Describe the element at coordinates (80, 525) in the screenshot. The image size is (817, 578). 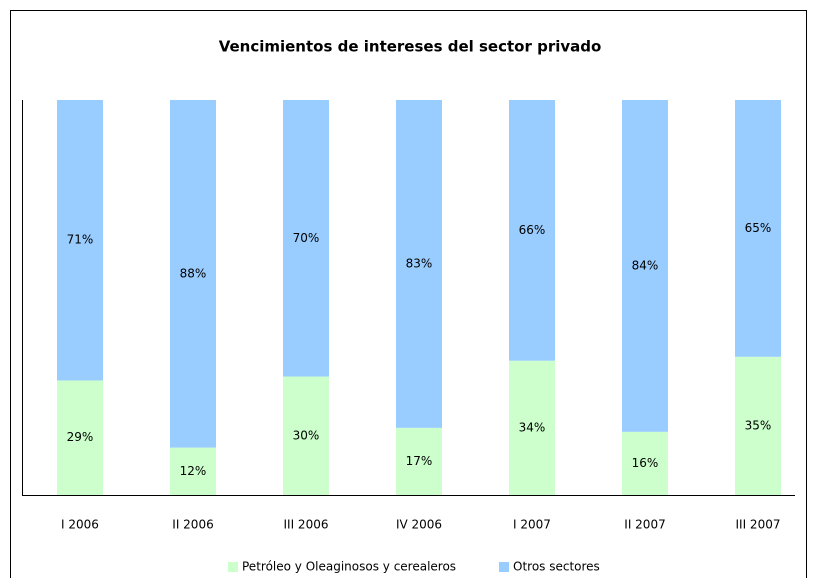
I see `x-tick-label: I 2006` at that location.